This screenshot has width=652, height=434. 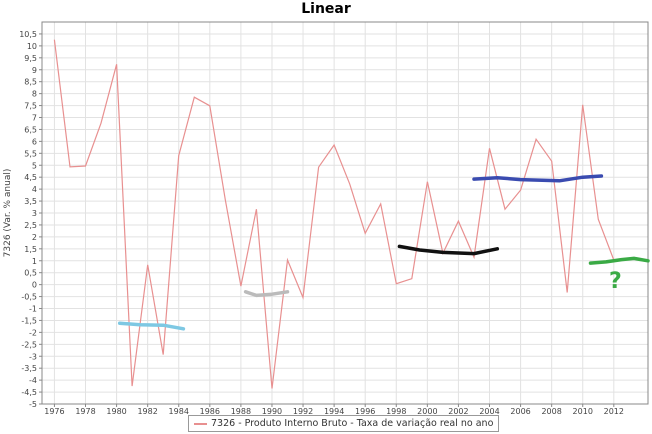 I want to click on y-tick-label: 2,5, so click(x=30, y=225).